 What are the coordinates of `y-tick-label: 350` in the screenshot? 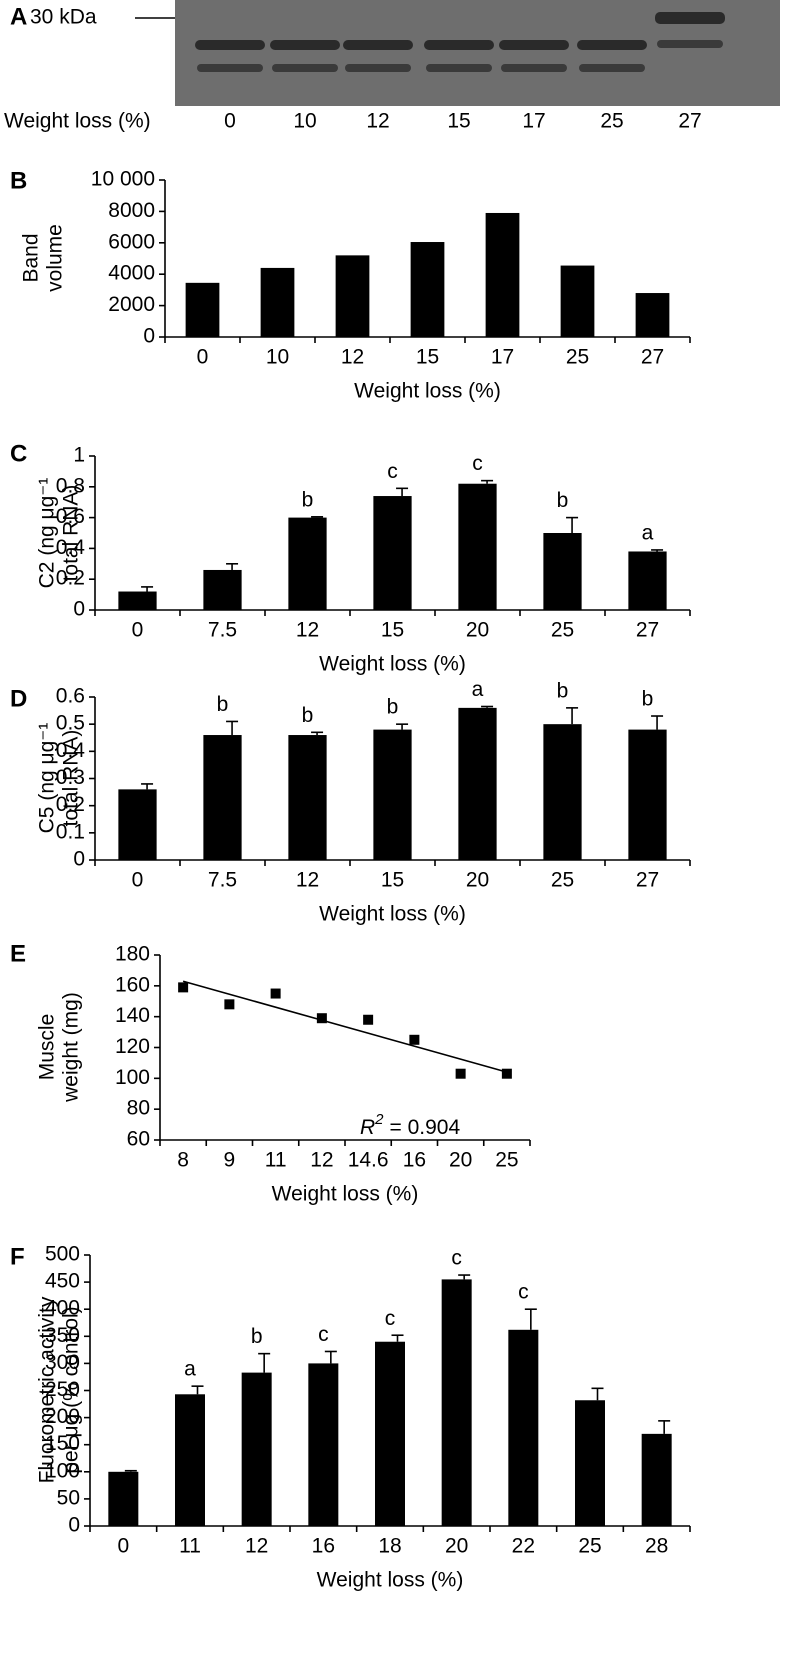 It's located at (62, 1335).